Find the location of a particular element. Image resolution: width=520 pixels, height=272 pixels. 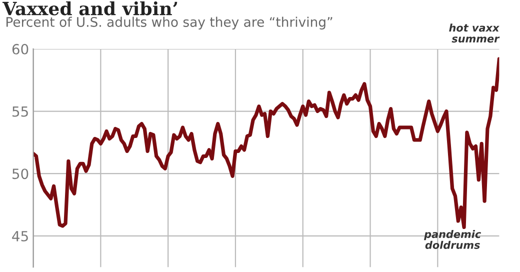

y-tick-label: 60 is located at coordinates (20, 49).